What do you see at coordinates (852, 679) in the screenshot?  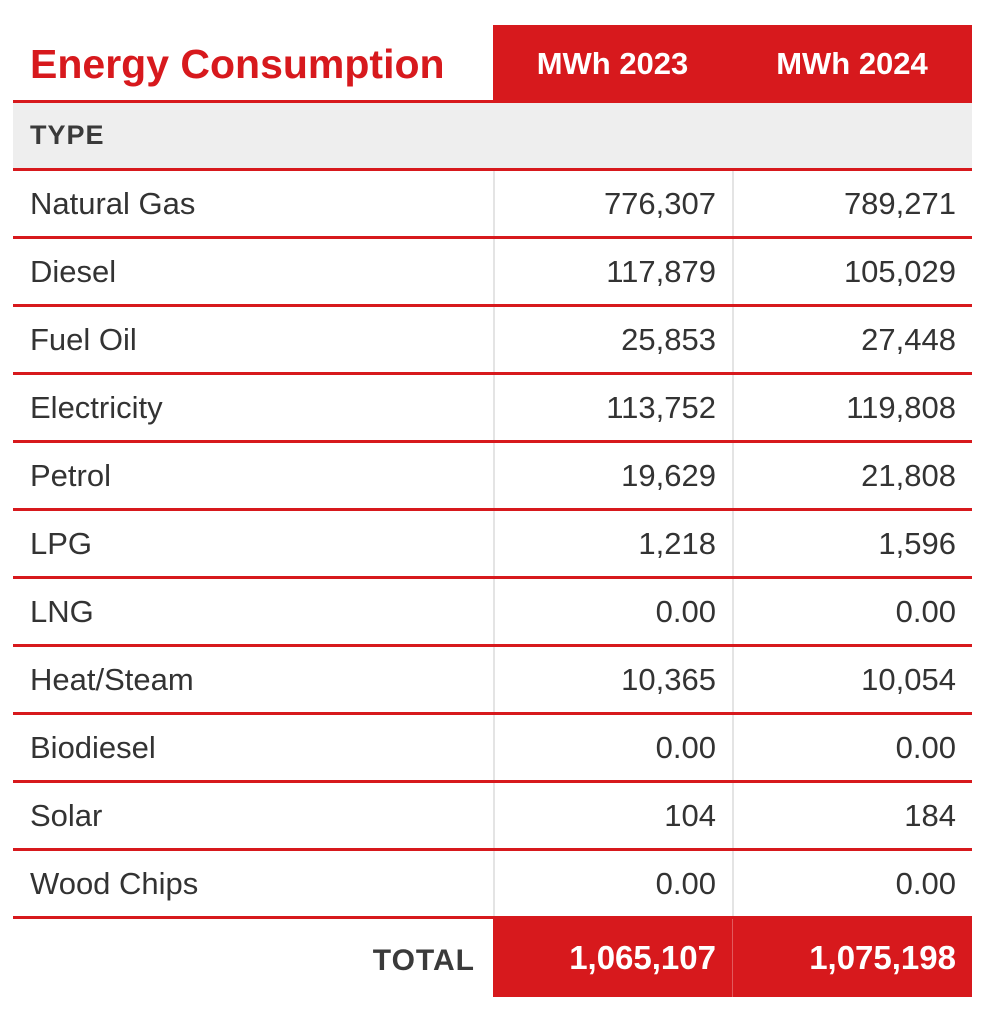 I see `value-2024: 10,054` at bounding box center [852, 679].